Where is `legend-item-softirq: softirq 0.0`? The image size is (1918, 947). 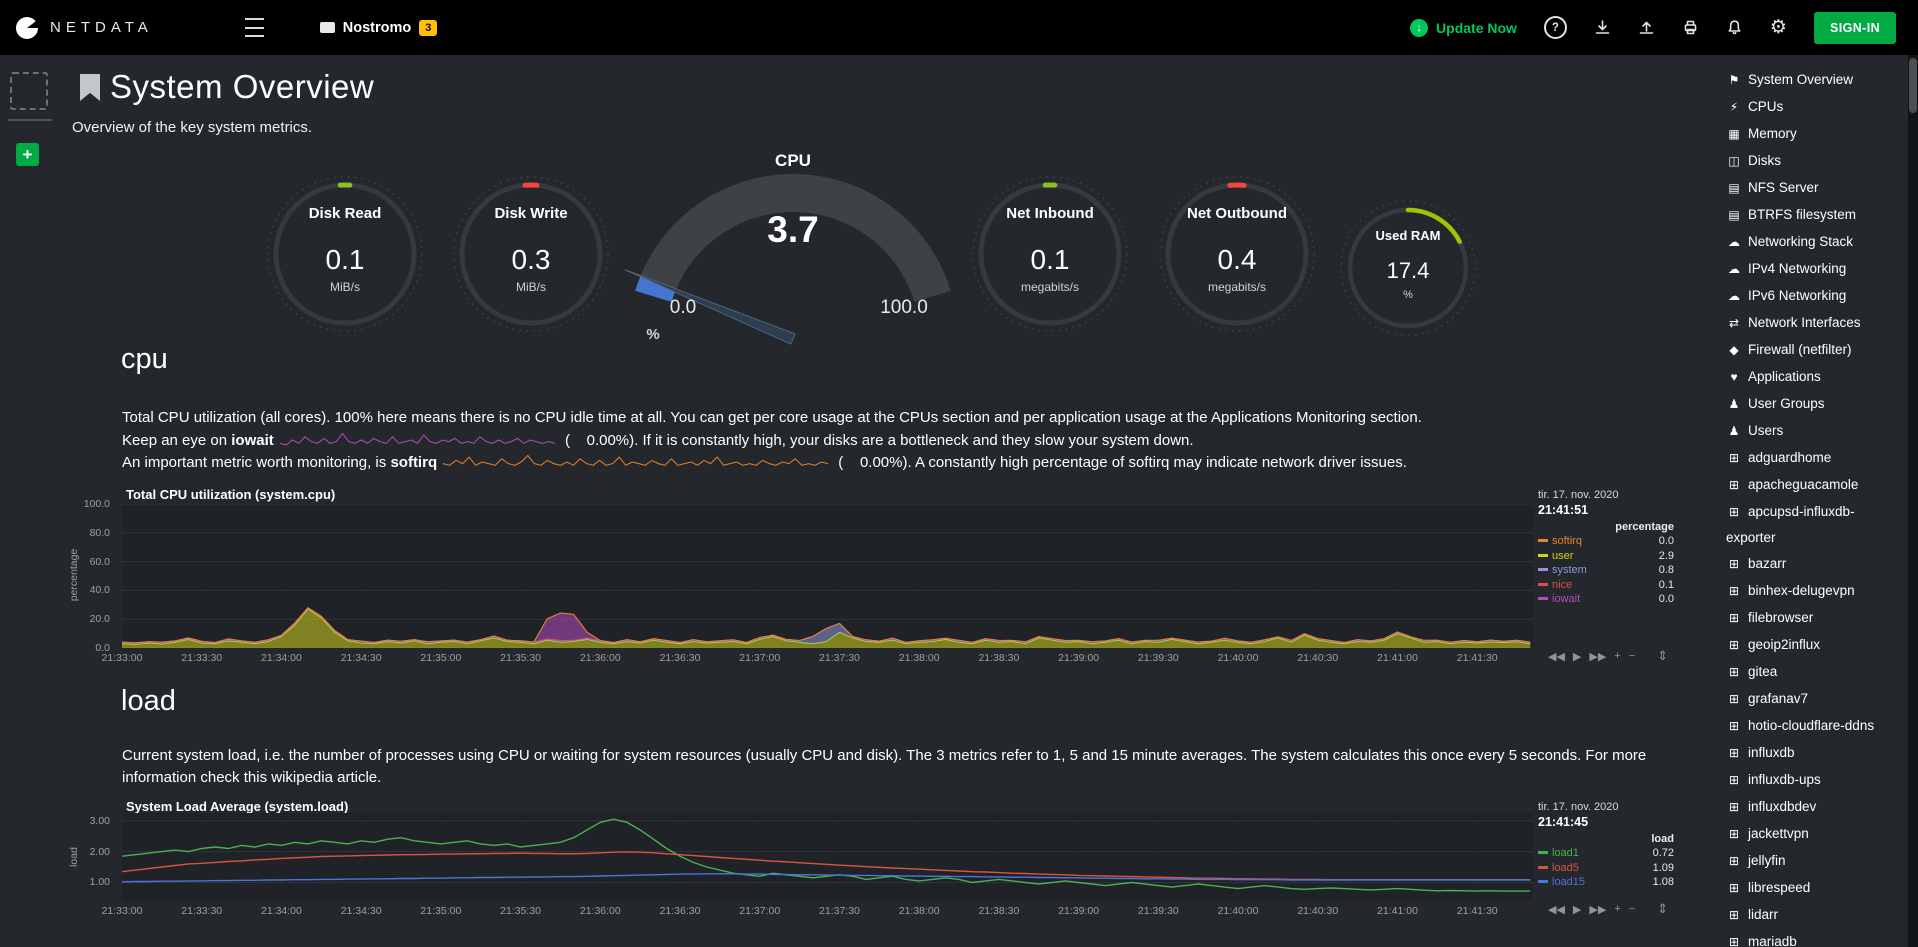 legend-item-softirq: softirq 0.0 is located at coordinates (1606, 541).